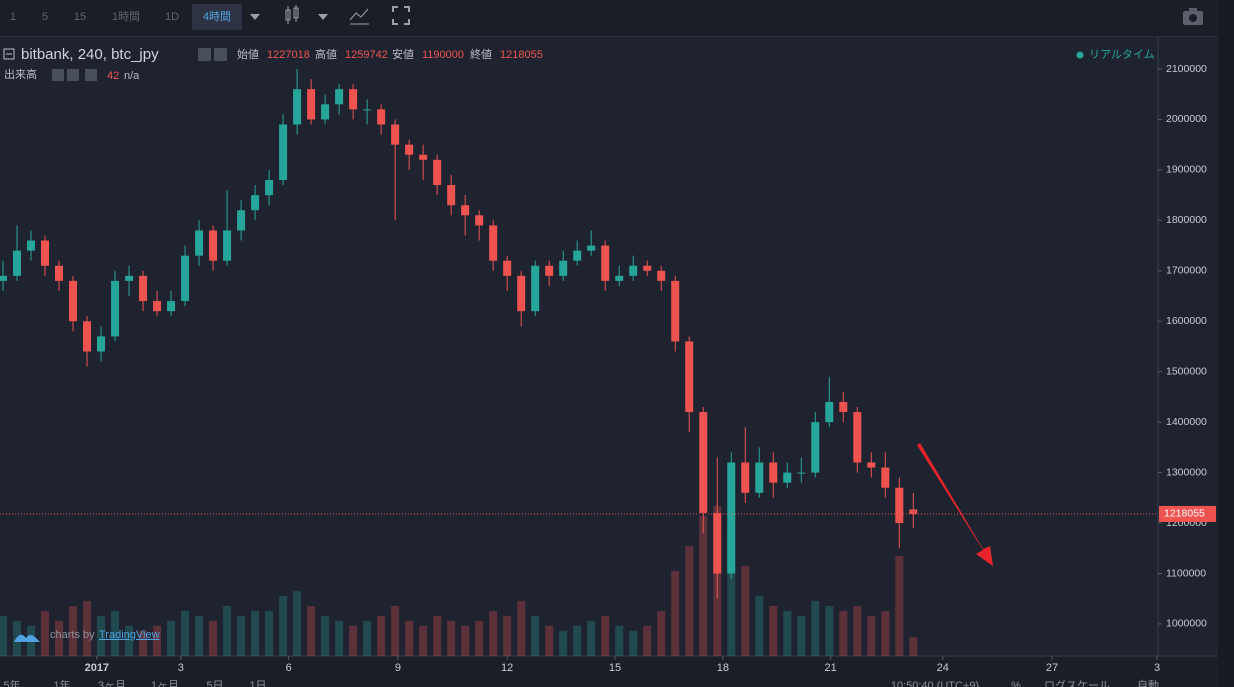  What do you see at coordinates (129, 635) in the screenshot?
I see `brand-link: TradingView` at bounding box center [129, 635].